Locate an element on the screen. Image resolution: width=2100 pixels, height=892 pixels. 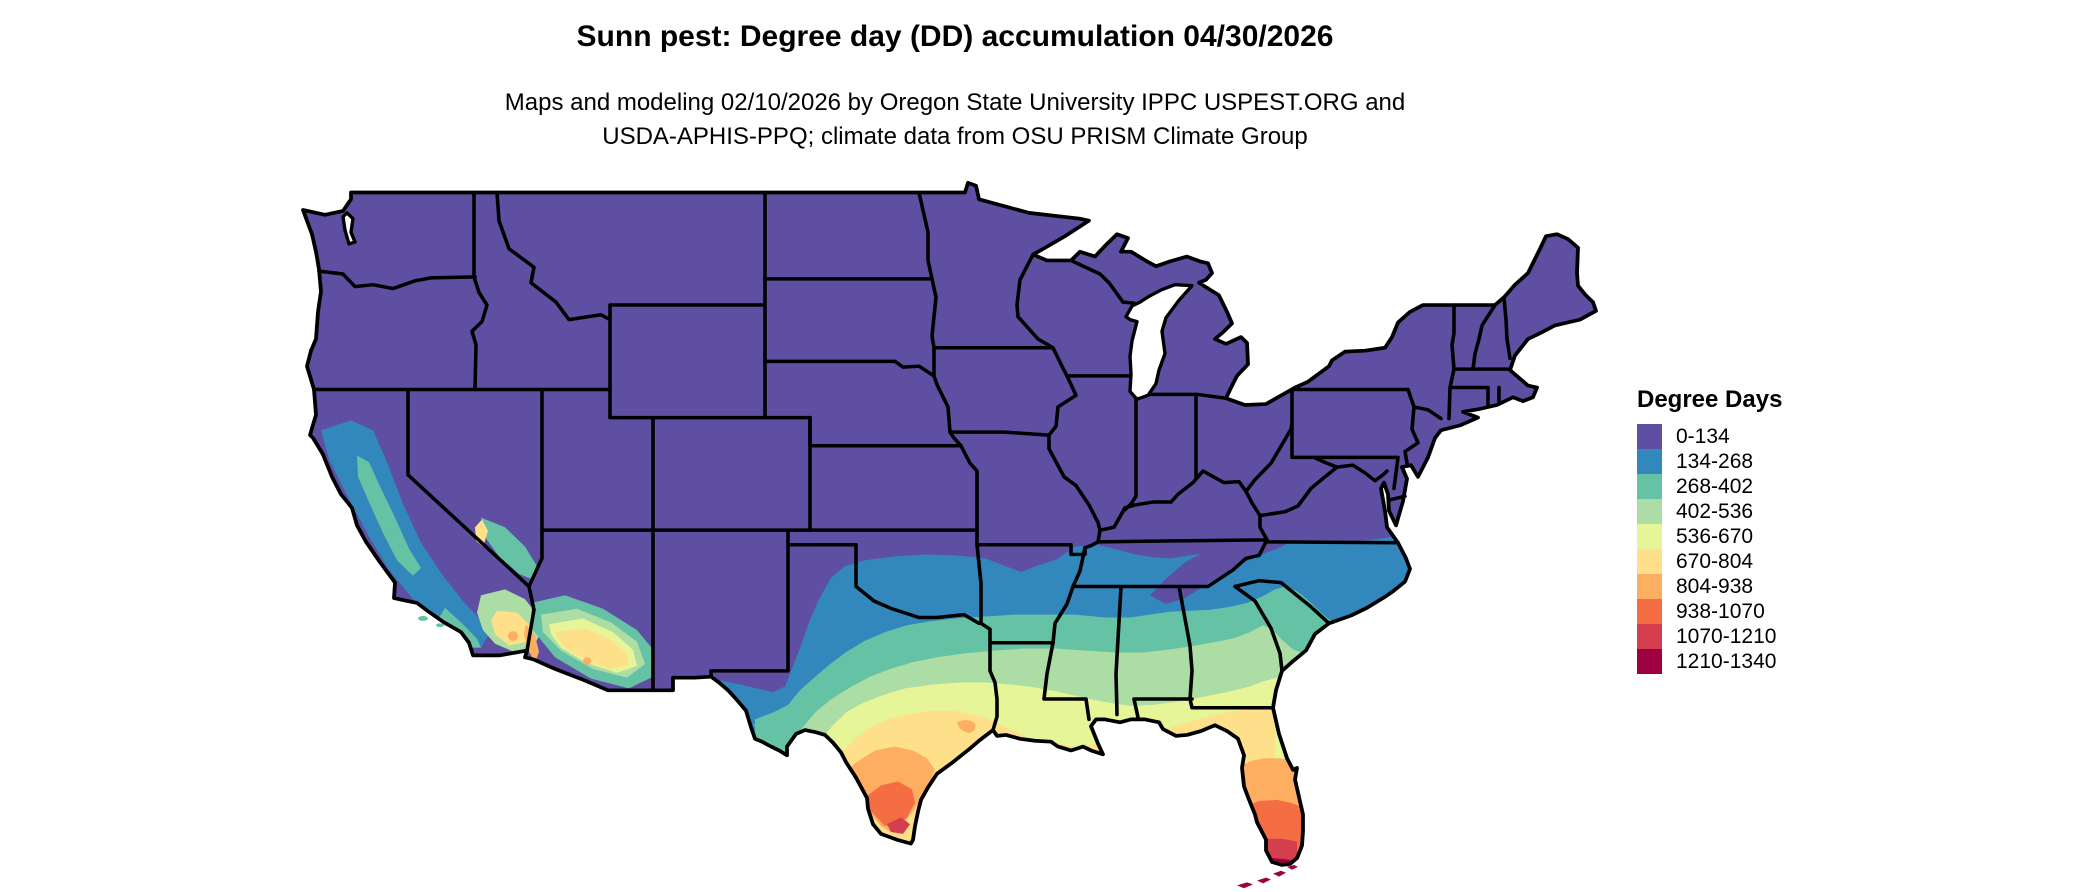
legend-item: 1070-1210 is located at coordinates (1709, 636).